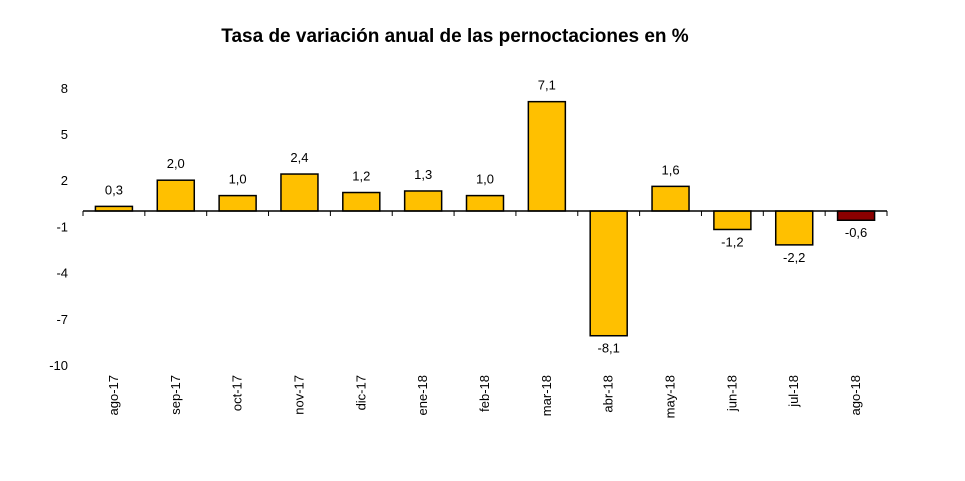 The image size is (965, 481). Describe the element at coordinates (794, 257) in the screenshot. I see `data-label: -2,2` at that location.